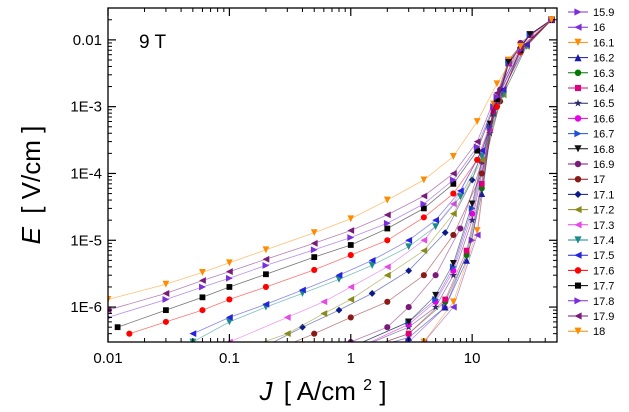 Image resolution: width=629 pixels, height=412 pixels. Describe the element at coordinates (322, 386) in the screenshot. I see `x-axis-title: J [ A/cm 2 ]` at that location.